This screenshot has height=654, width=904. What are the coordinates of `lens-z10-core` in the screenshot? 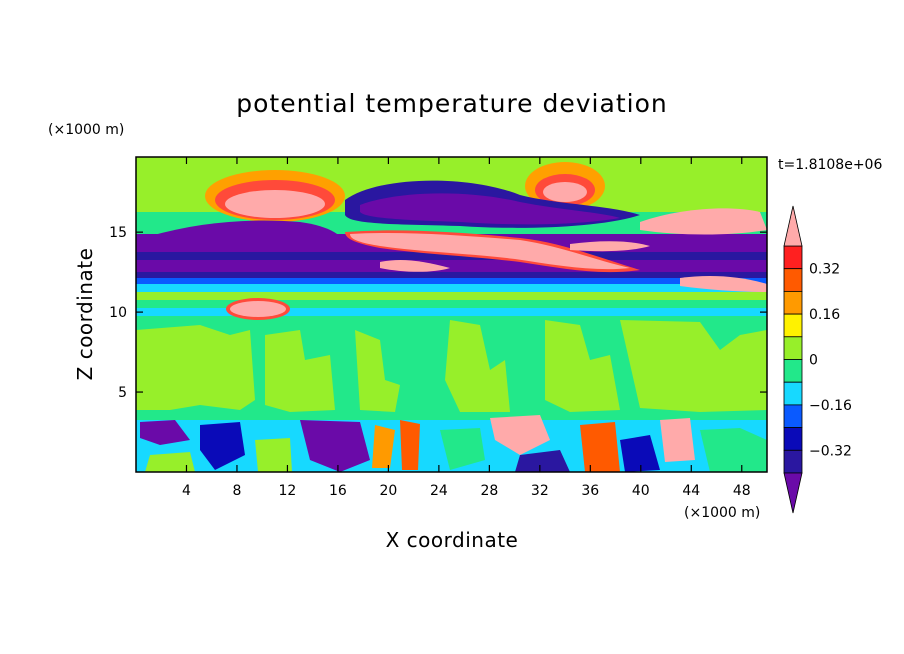 It's located at (258, 309).